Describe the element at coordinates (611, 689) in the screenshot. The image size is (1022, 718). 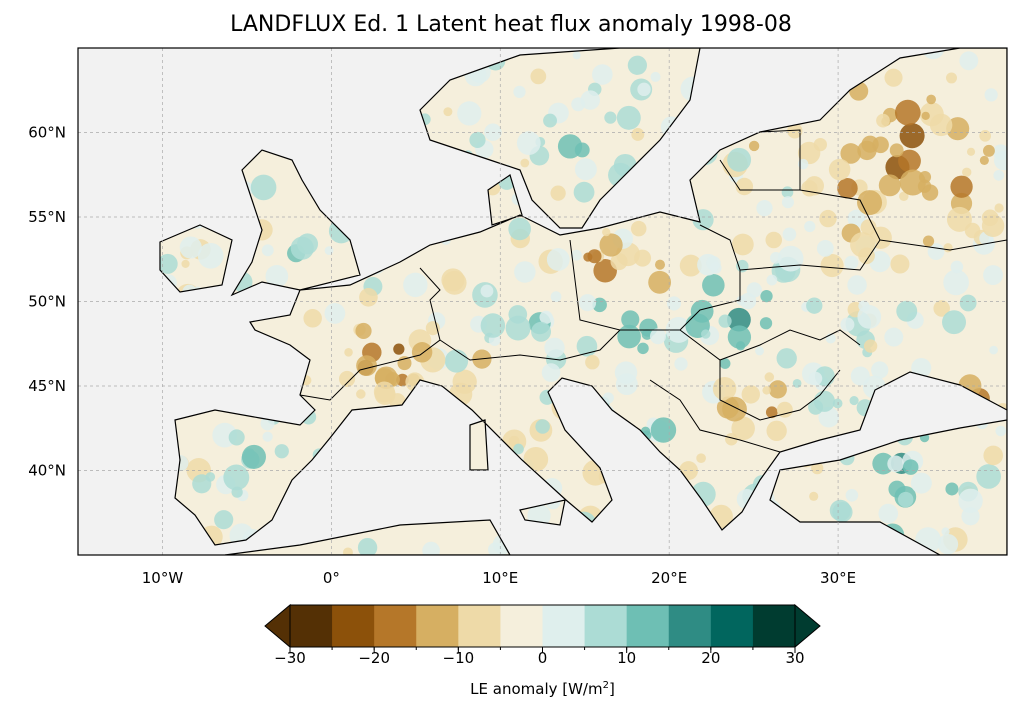
I see `colorbar-label-suffix: ]` at that location.